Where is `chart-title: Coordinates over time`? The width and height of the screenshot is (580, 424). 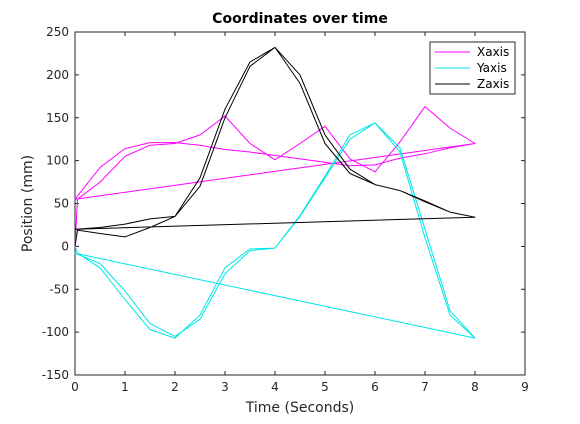 chart-title: Coordinates over time is located at coordinates (300, 19).